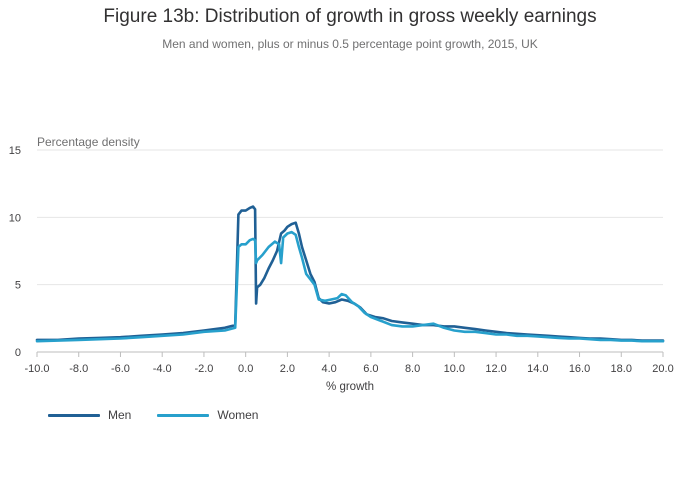 The width and height of the screenshot is (700, 502). Describe the element at coordinates (18, 353) in the screenshot. I see `y-tick-label: 0` at that location.